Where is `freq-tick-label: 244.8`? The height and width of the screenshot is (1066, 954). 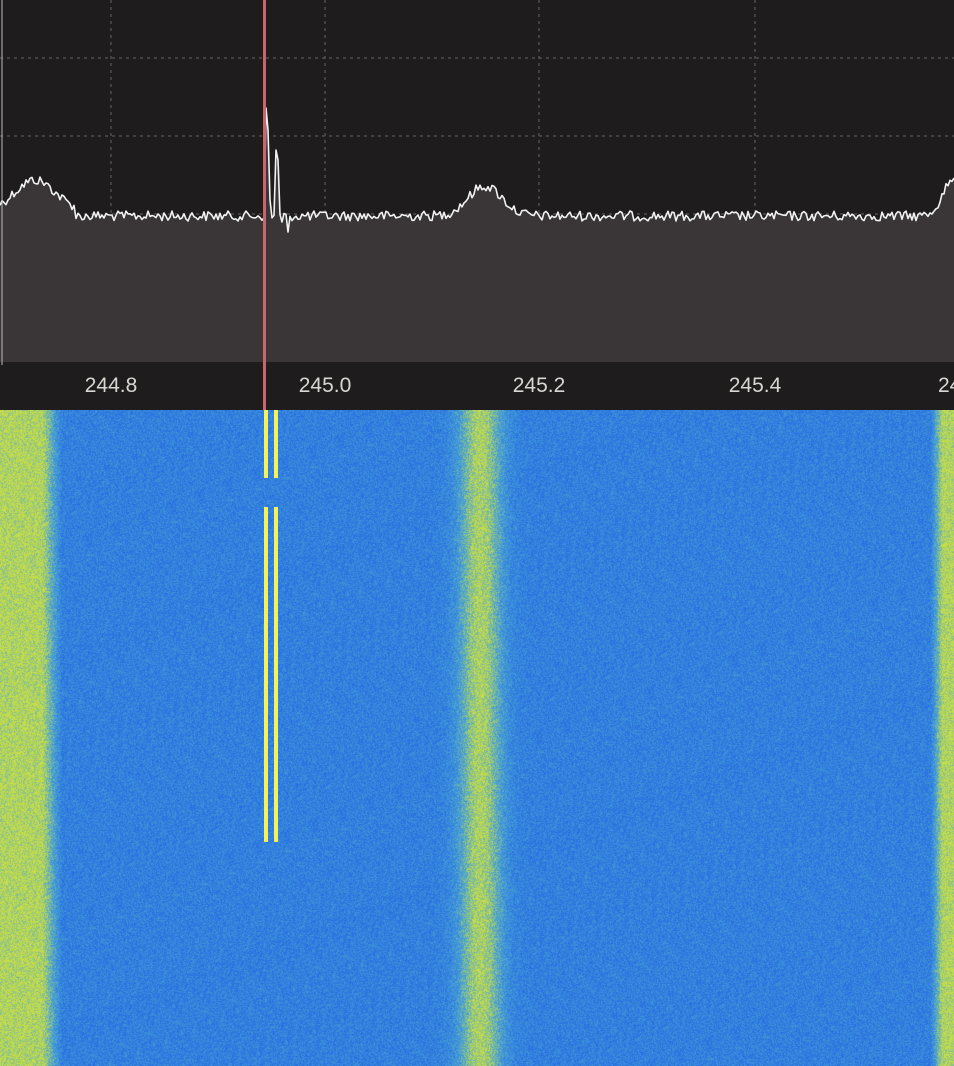 freq-tick-label: 244.8 is located at coordinates (111, 385).